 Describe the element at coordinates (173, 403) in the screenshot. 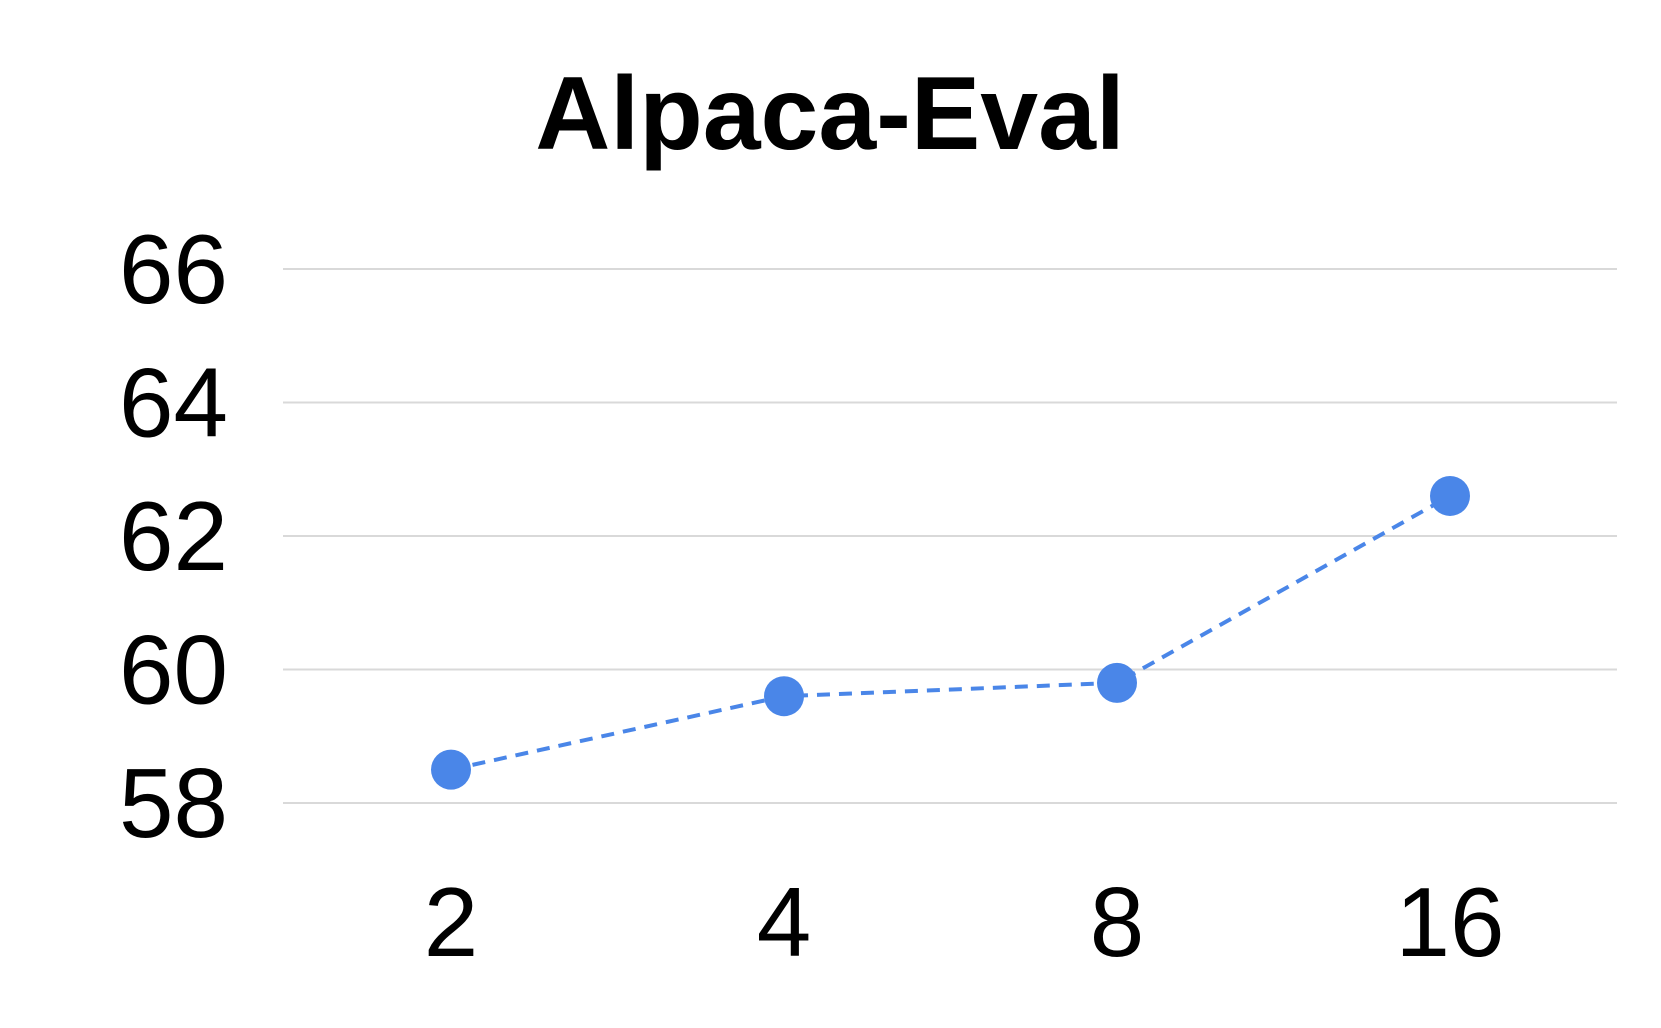

I see `y-tick-label-64: 64` at that location.